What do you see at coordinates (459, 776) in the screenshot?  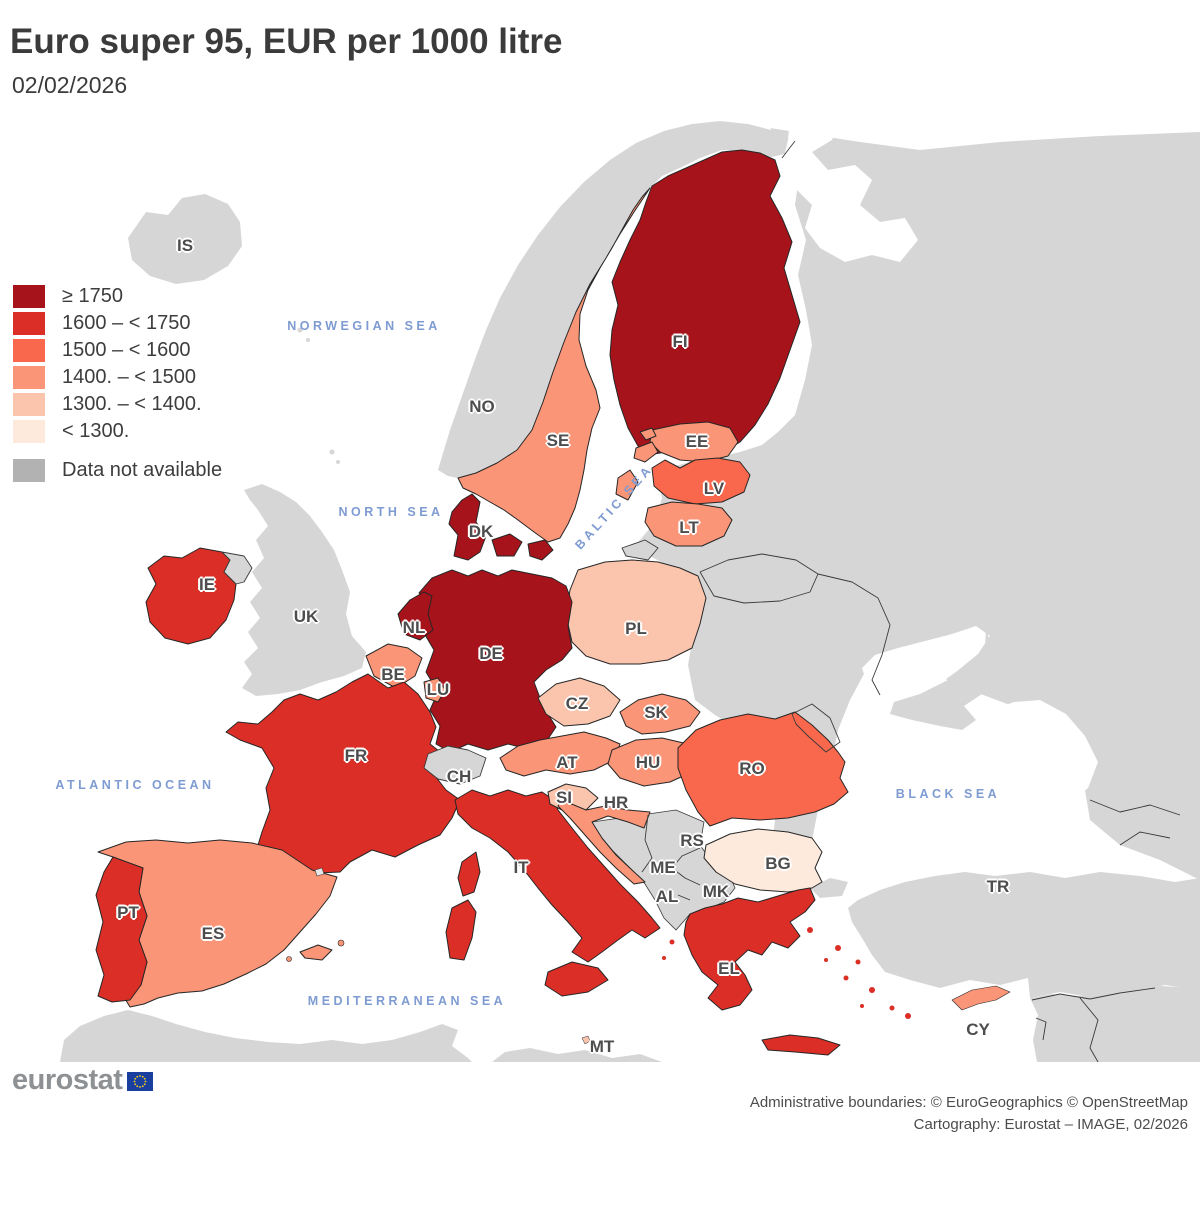 I see `country-label-ch: CH` at bounding box center [459, 776].